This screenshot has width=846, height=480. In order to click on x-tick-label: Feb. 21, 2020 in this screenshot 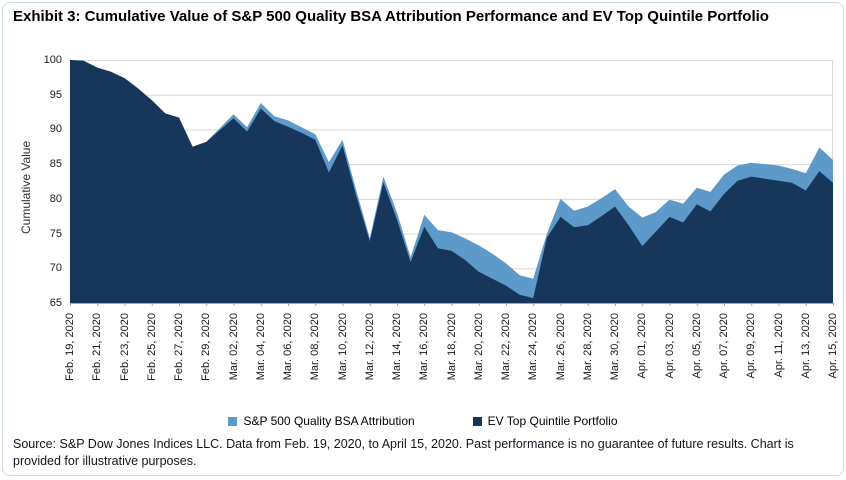, I will do `click(97, 347)`.